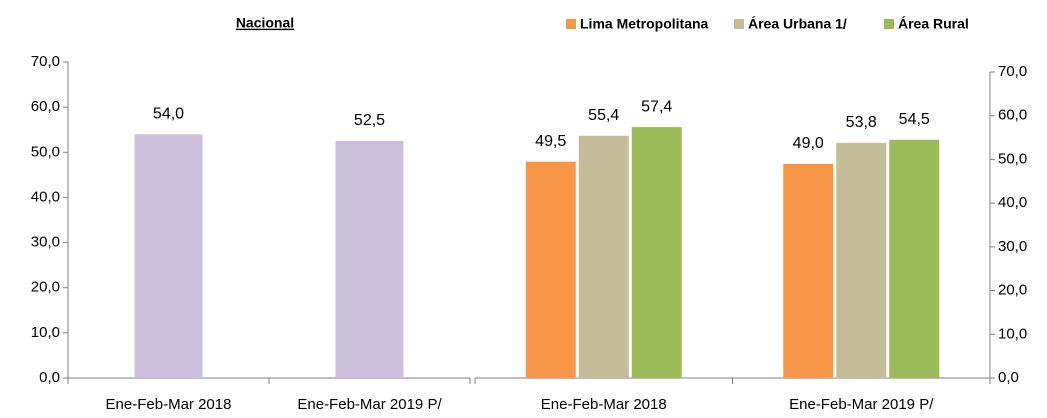  I want to click on value-label: 49,0, so click(808, 143).